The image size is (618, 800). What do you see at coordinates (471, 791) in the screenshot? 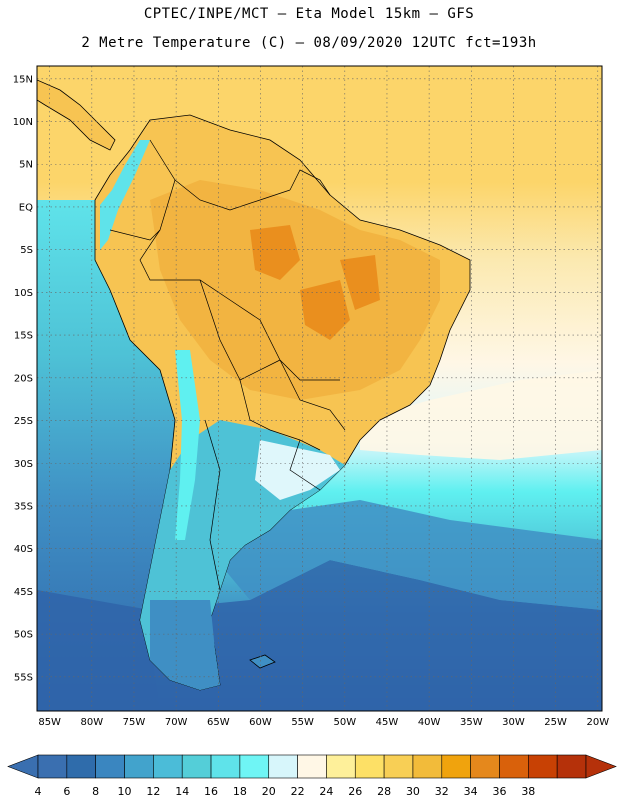
I see `colorbar-tick-label: 34` at bounding box center [471, 791].